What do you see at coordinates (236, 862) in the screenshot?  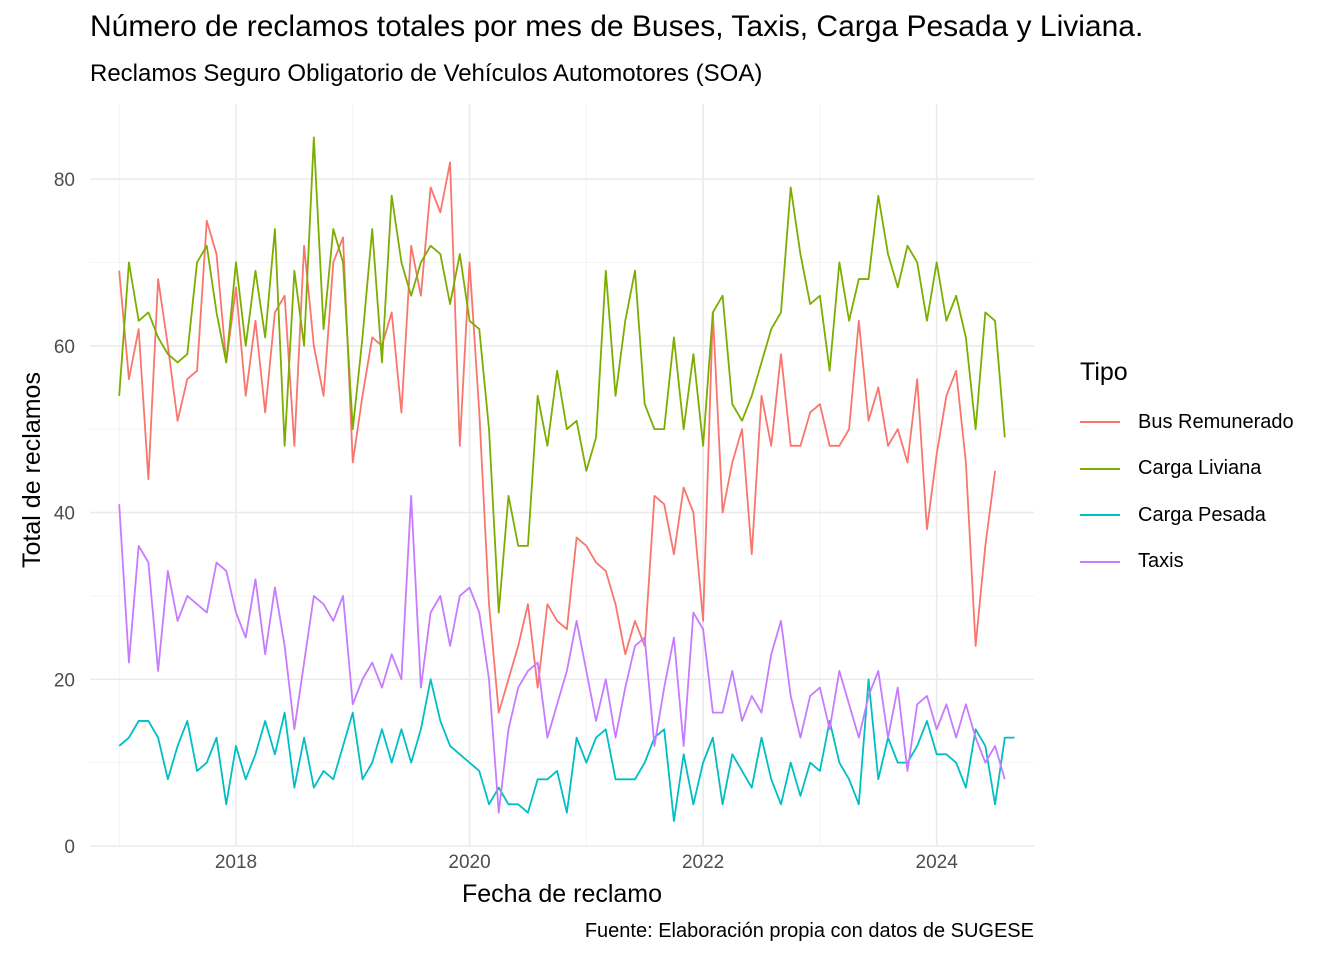 I see `x-tick-label: 2018` at bounding box center [236, 862].